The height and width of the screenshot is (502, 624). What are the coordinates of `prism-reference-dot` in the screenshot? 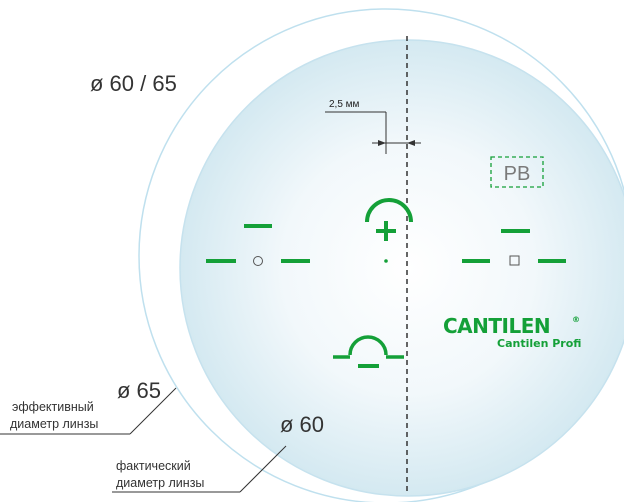 It's located at (386, 261).